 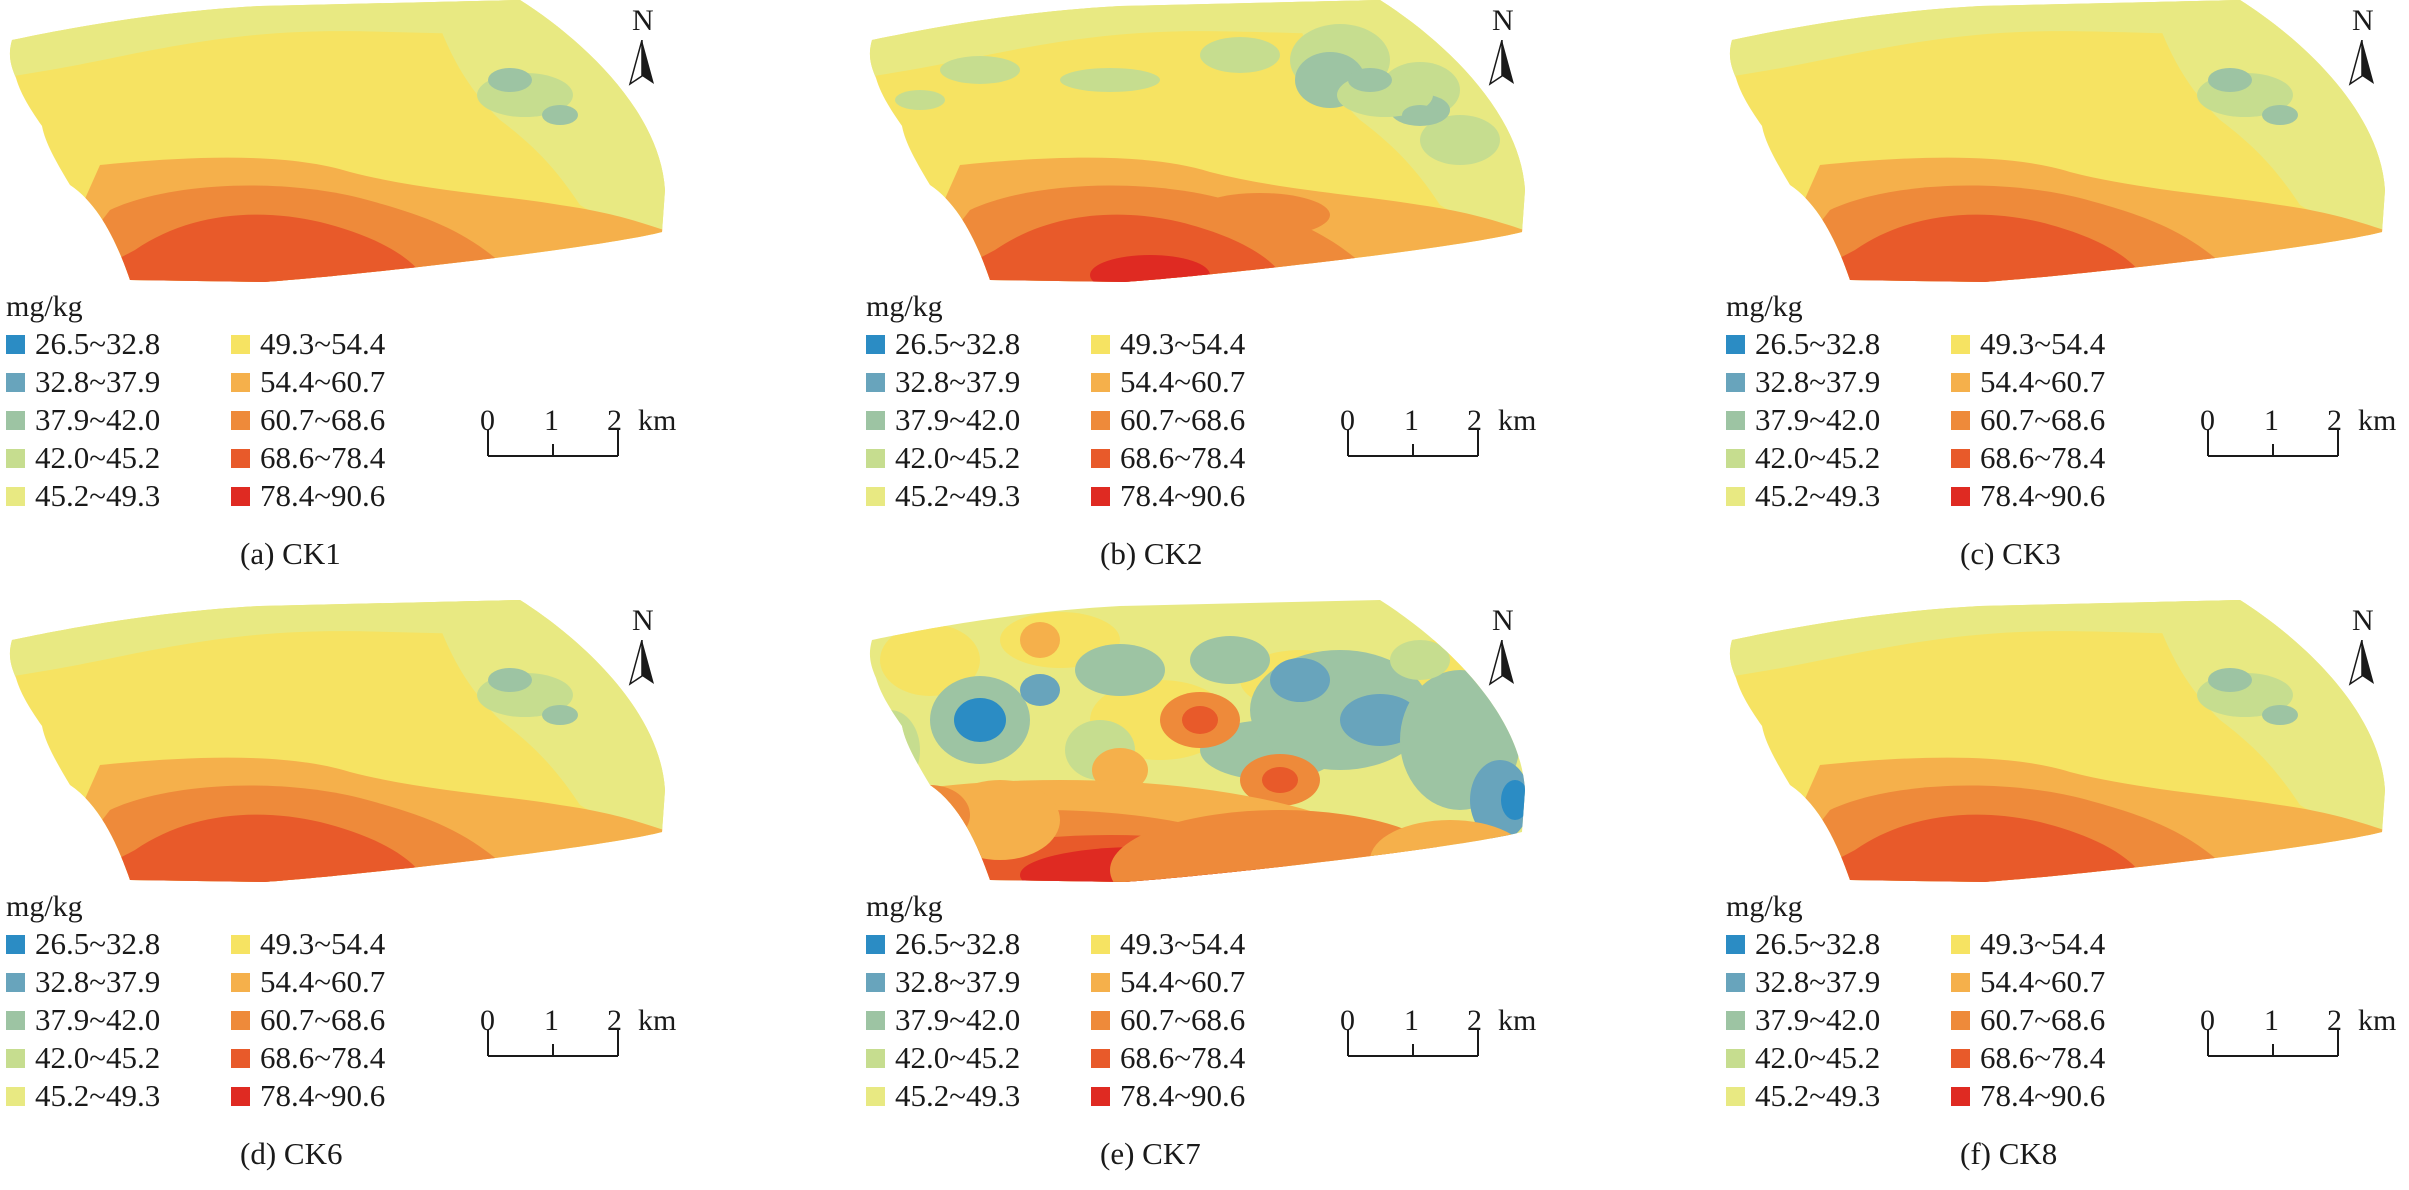 What do you see at coordinates (943, 944) in the screenshot?
I see `legend-item: 26.5~32.8` at bounding box center [943, 944].